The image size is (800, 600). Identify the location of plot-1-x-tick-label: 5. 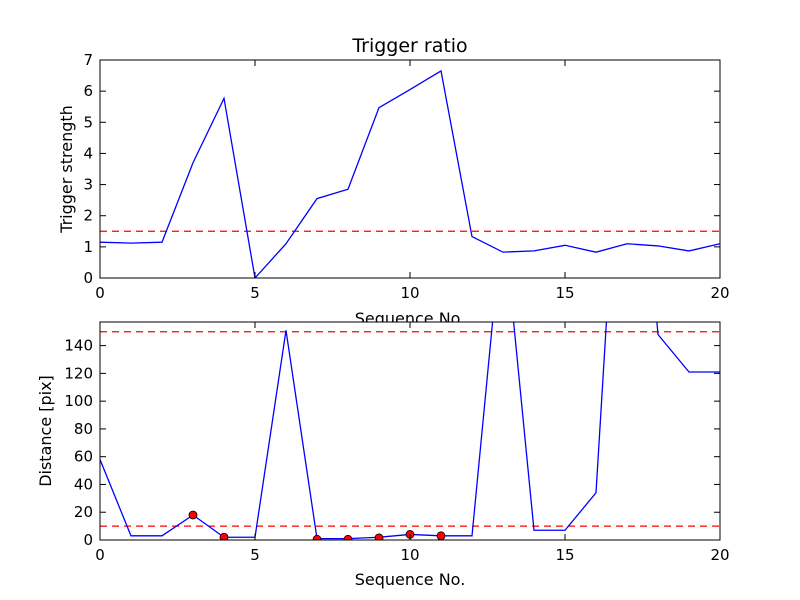
(255, 293).